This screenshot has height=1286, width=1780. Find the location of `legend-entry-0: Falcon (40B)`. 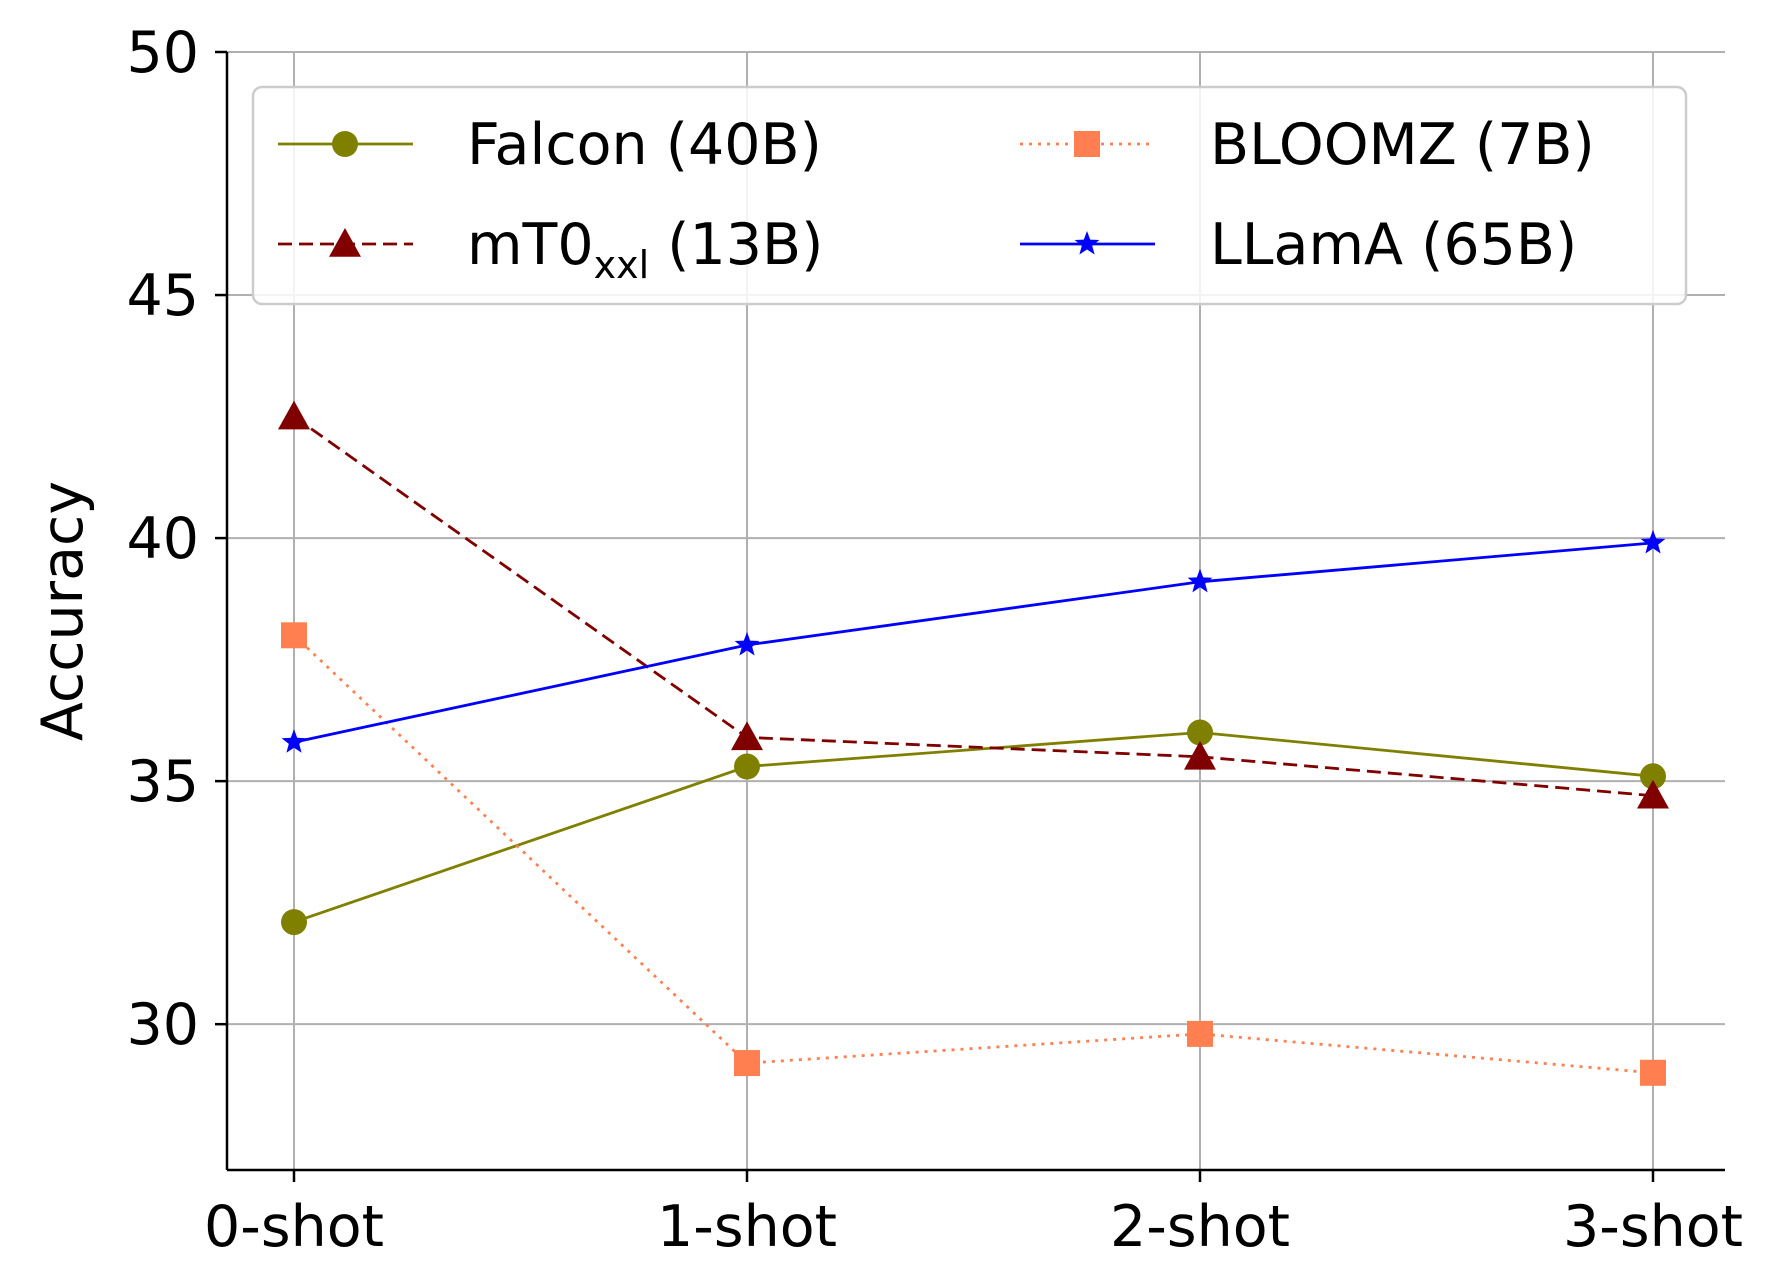

legend-entry-0: Falcon (40B) is located at coordinates (550, 145).